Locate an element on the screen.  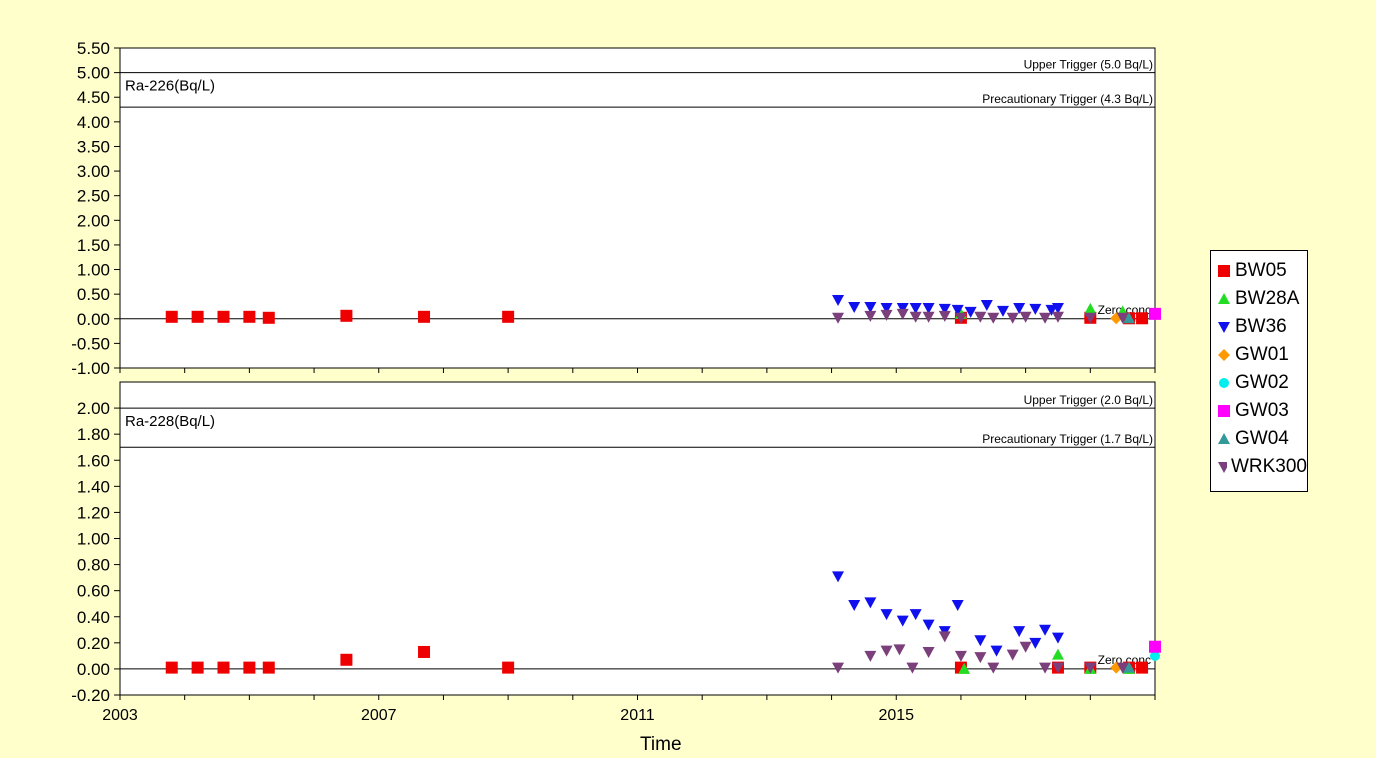
y-tick-label: 4.50 is located at coordinates (93, 97).